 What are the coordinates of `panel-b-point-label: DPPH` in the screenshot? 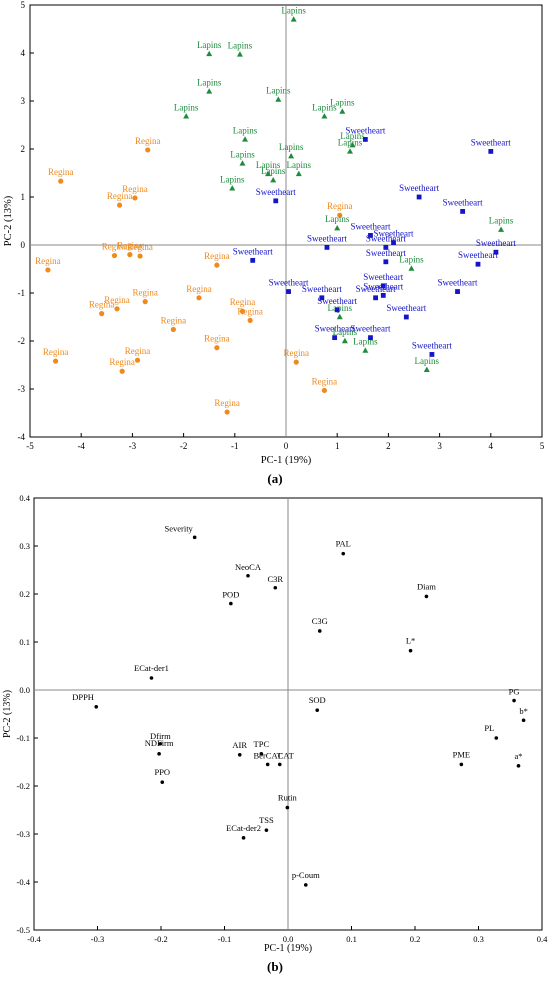 It's located at (83, 697).